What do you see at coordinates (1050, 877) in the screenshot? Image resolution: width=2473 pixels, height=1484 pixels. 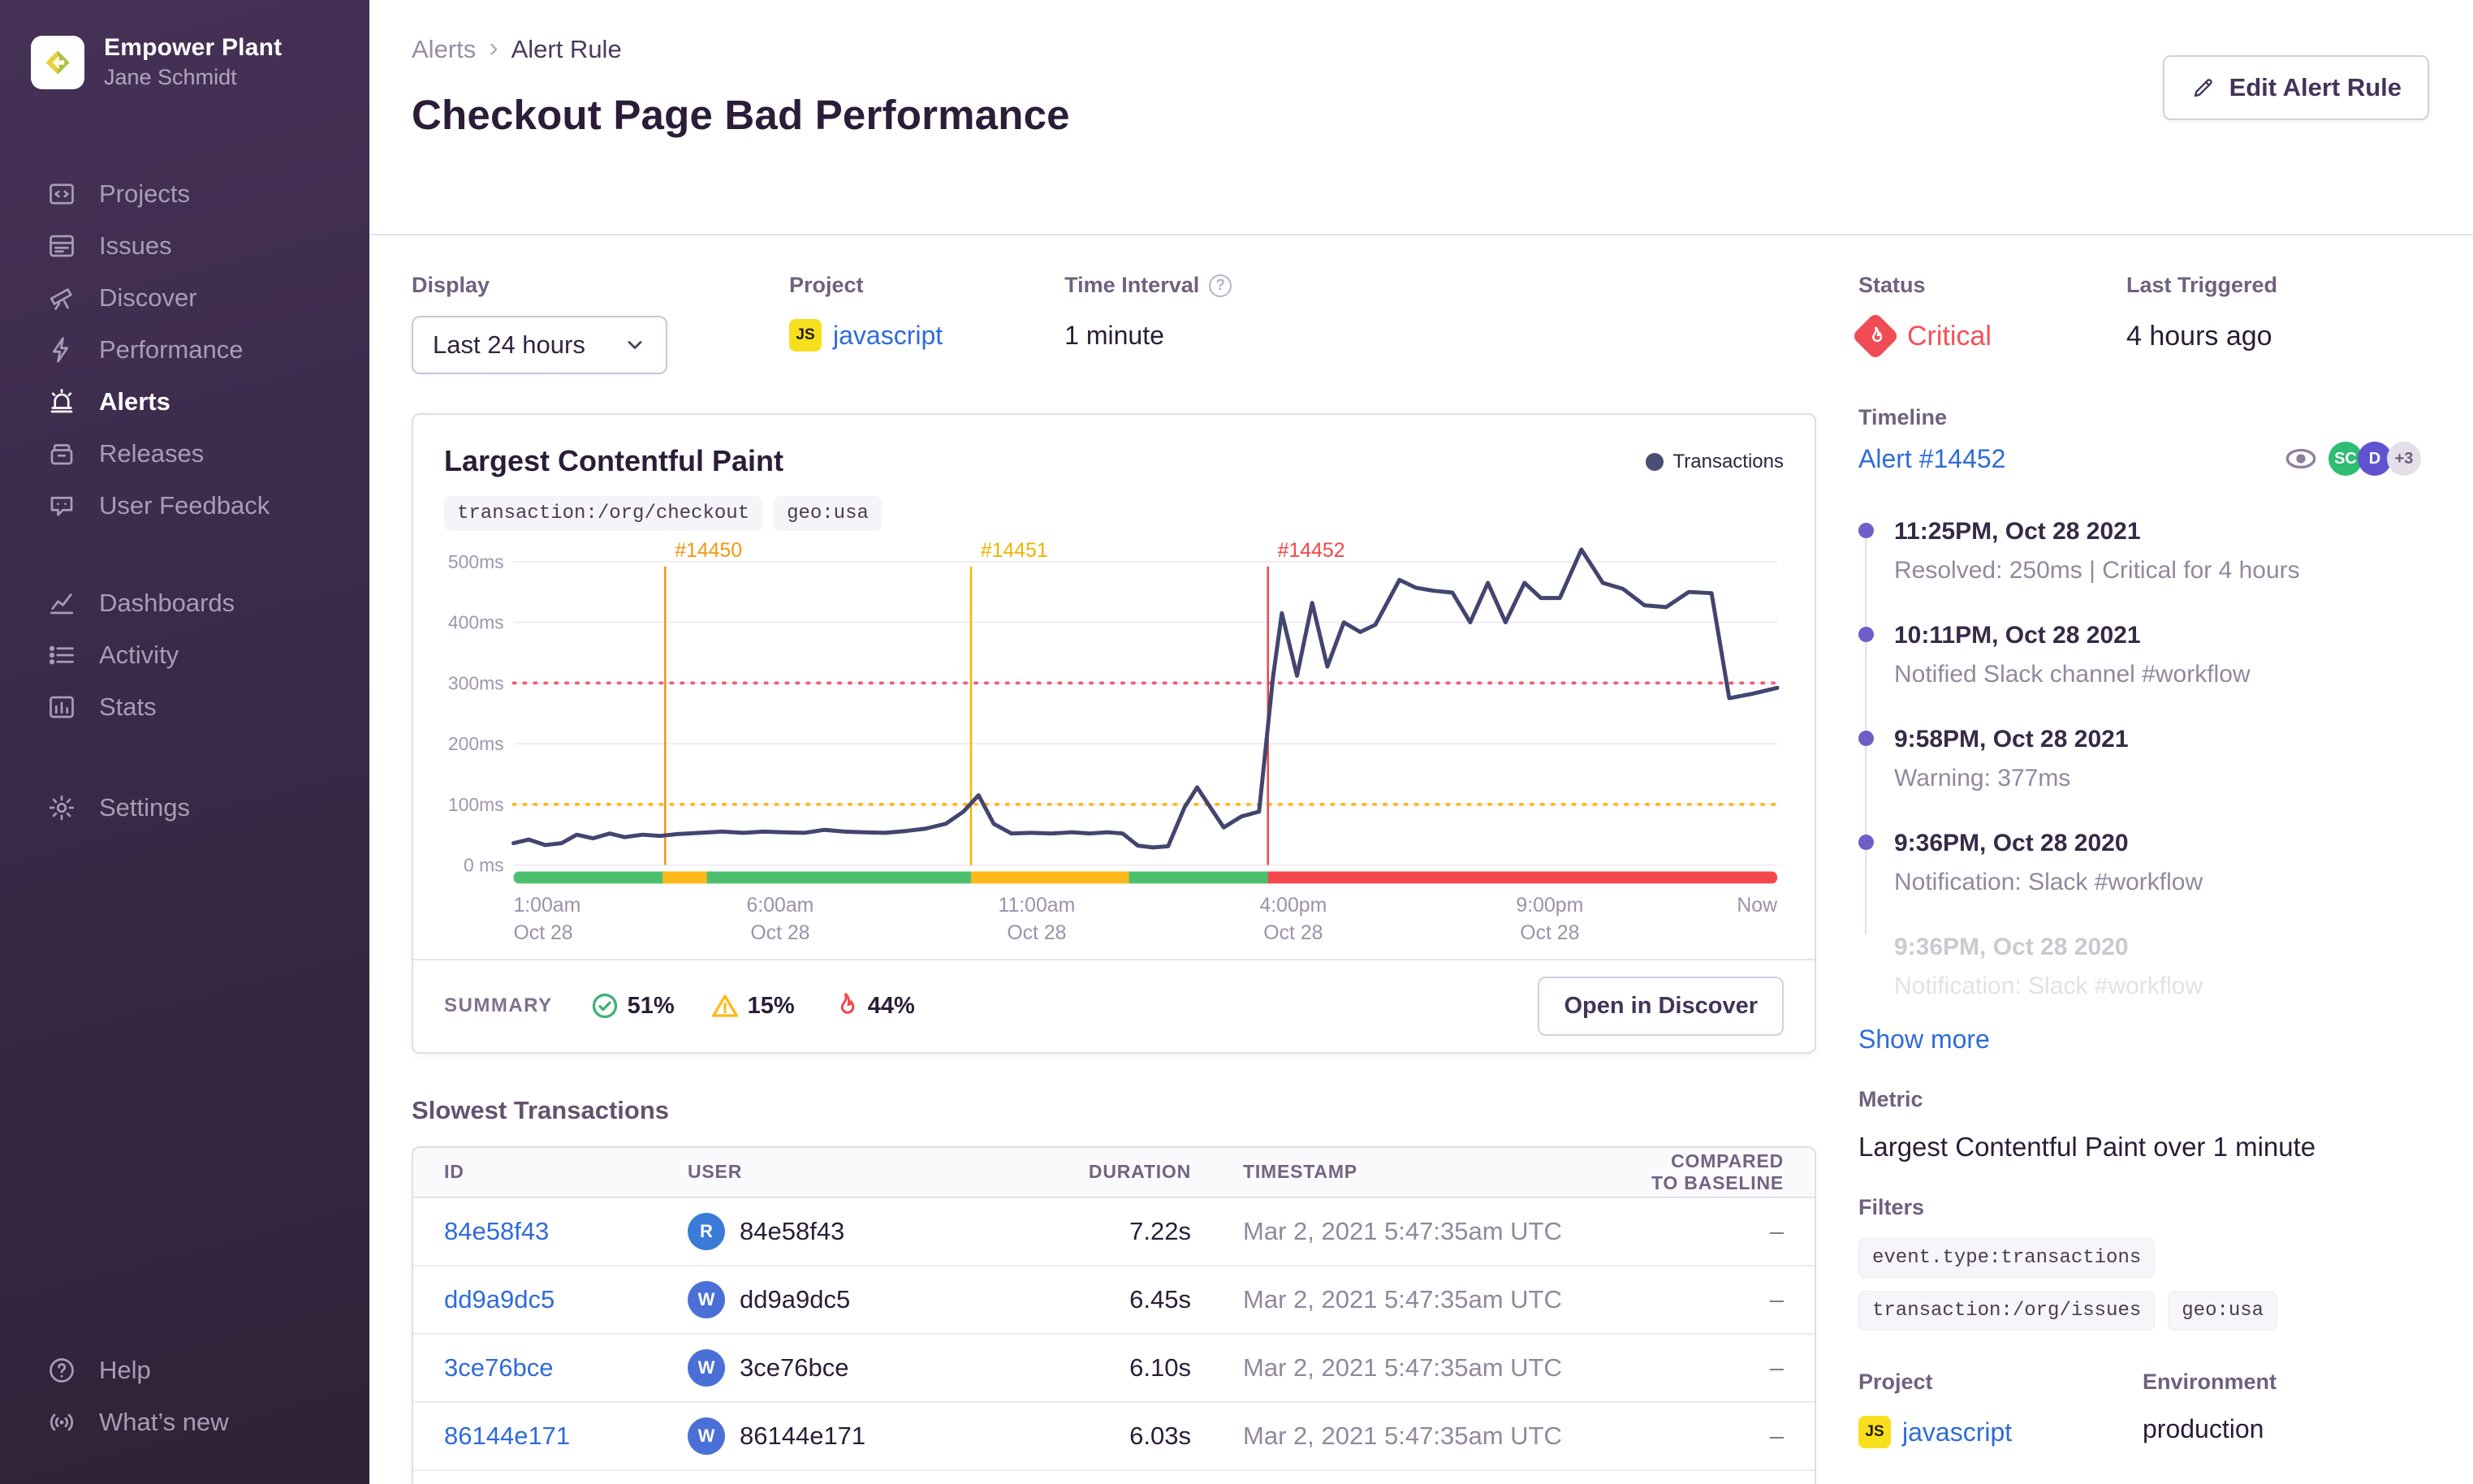 I see `status-strip-warning` at bounding box center [1050, 877].